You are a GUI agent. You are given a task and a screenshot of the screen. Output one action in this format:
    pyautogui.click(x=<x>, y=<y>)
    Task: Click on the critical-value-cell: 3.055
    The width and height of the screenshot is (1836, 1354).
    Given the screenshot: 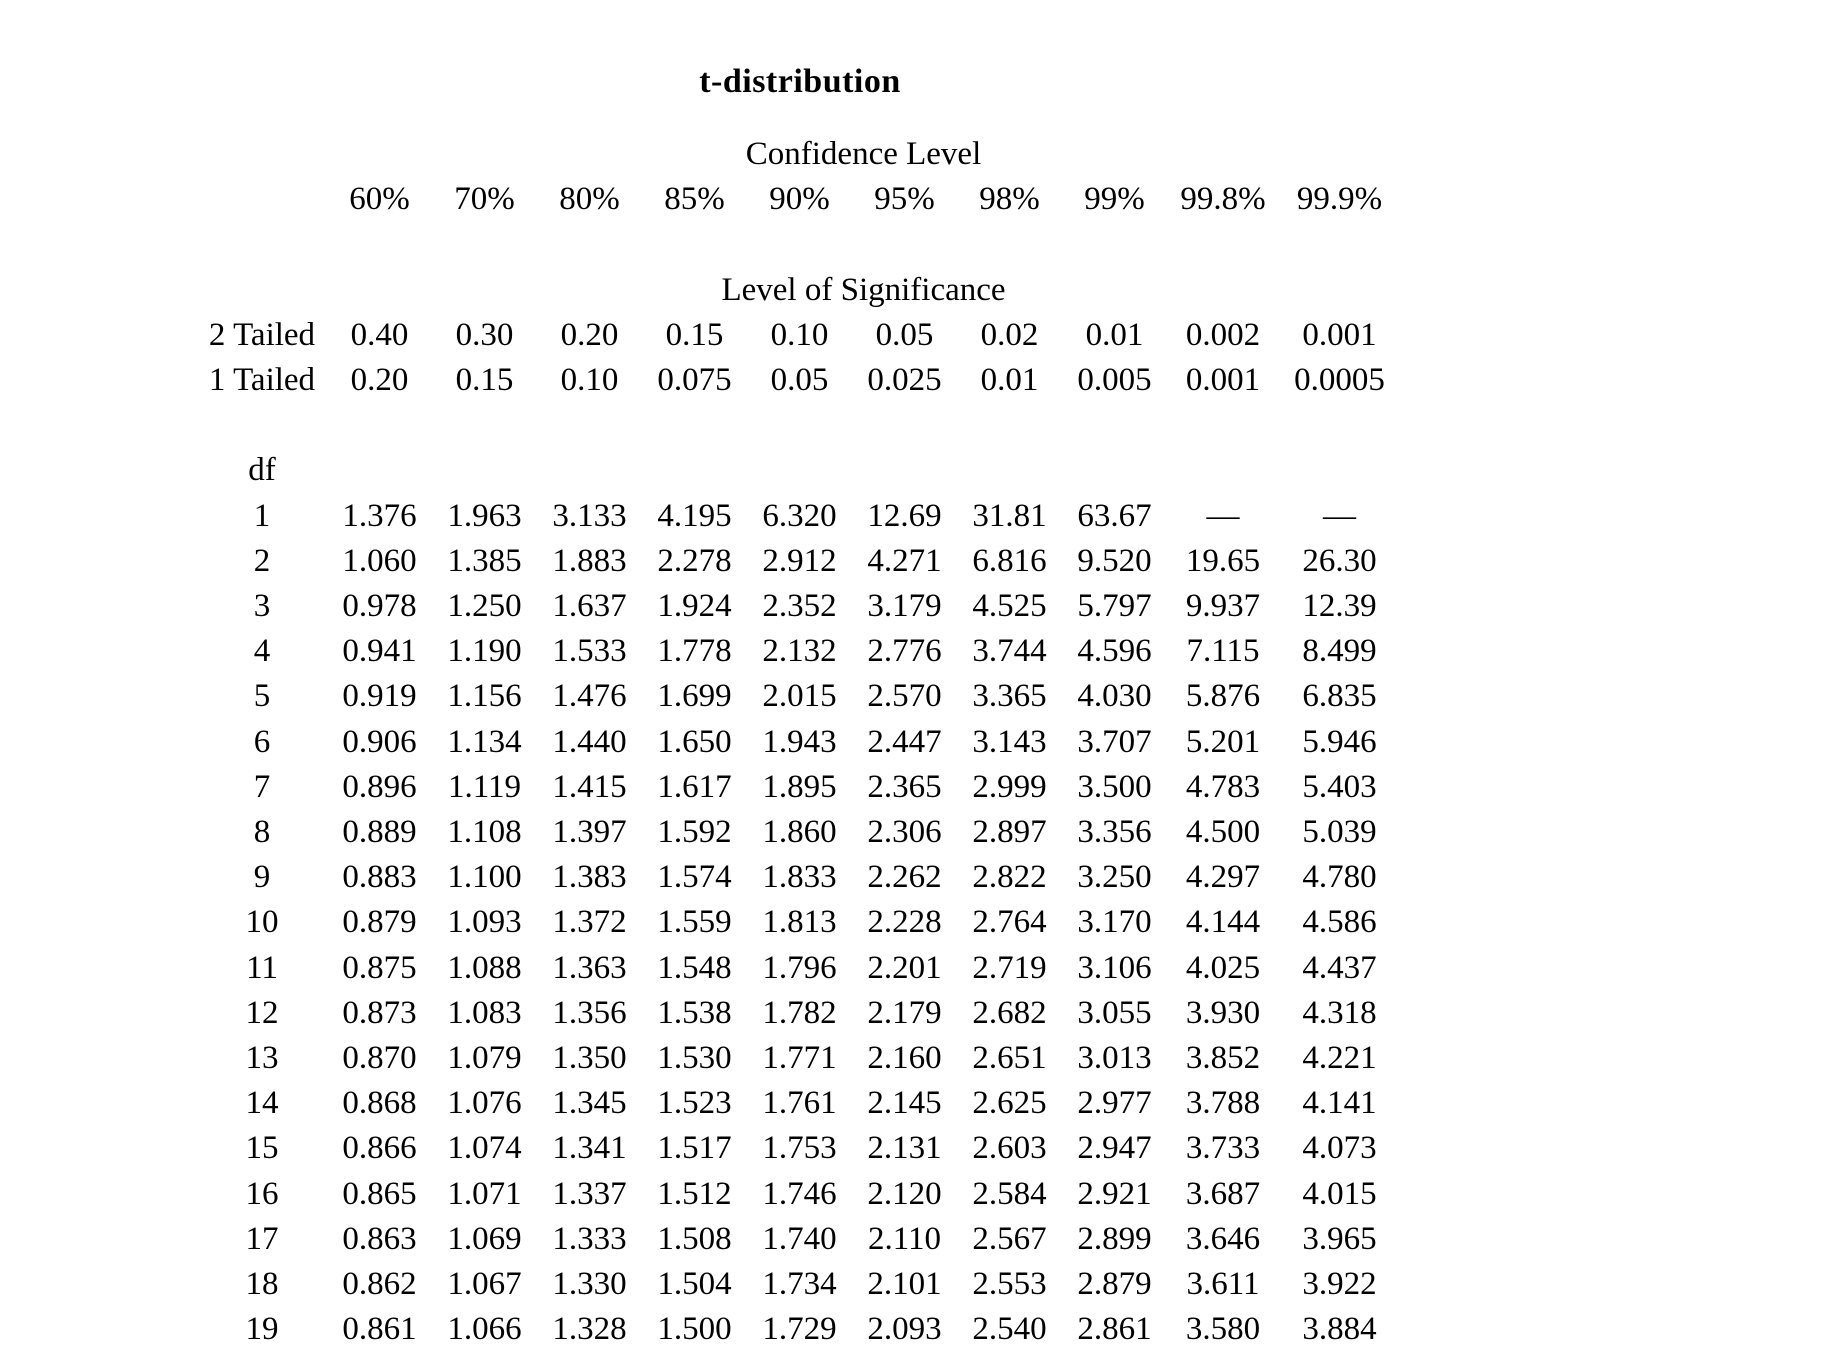 What is the action you would take?
    pyautogui.click(x=1114, y=1012)
    